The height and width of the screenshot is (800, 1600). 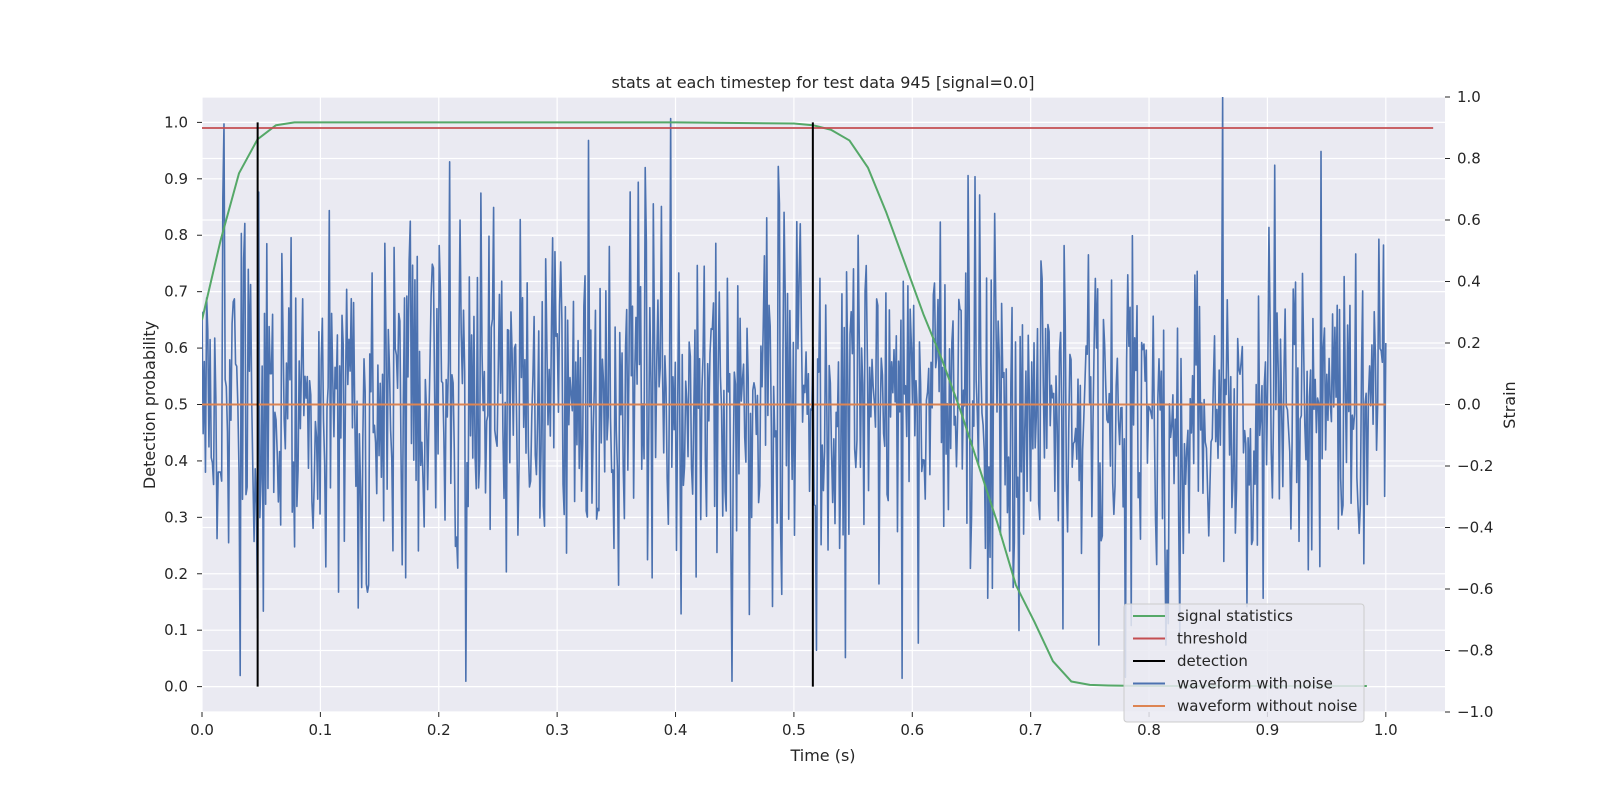 What do you see at coordinates (176, 348) in the screenshot?
I see `y-tick-label: 0.6` at bounding box center [176, 348].